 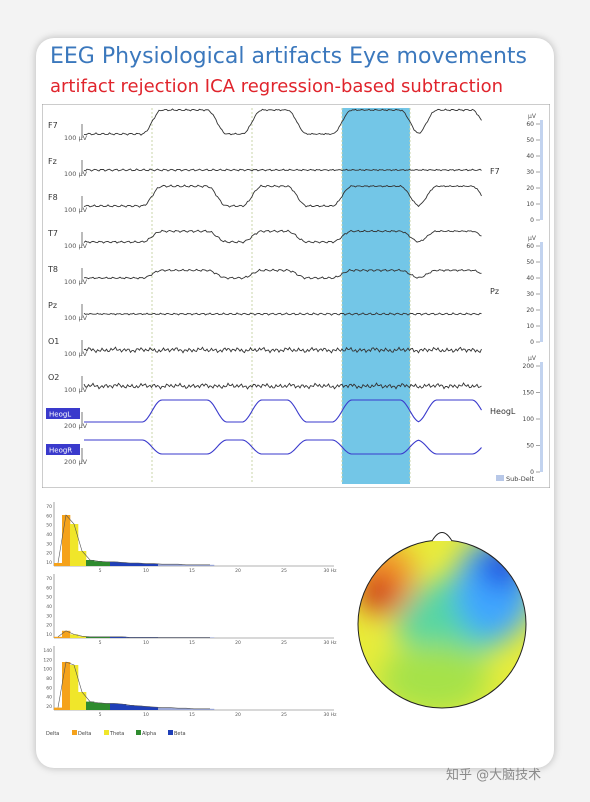 What do you see at coordinates (47, 670) in the screenshot?
I see `psd-y-tick: 100` at bounding box center [47, 670].